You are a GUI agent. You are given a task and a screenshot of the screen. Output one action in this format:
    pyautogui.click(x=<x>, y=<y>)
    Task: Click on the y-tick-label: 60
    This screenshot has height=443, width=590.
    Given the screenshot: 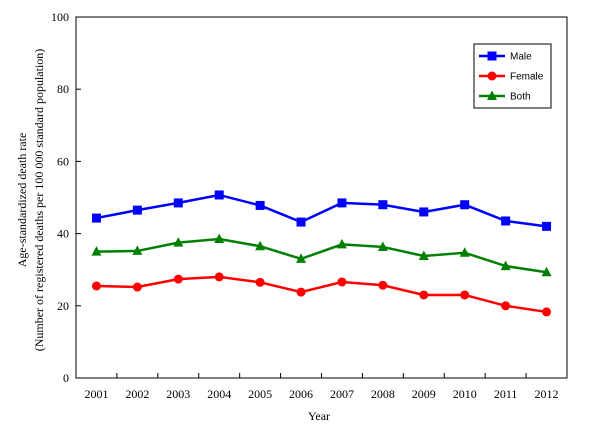 What is the action you would take?
    pyautogui.click(x=63, y=161)
    